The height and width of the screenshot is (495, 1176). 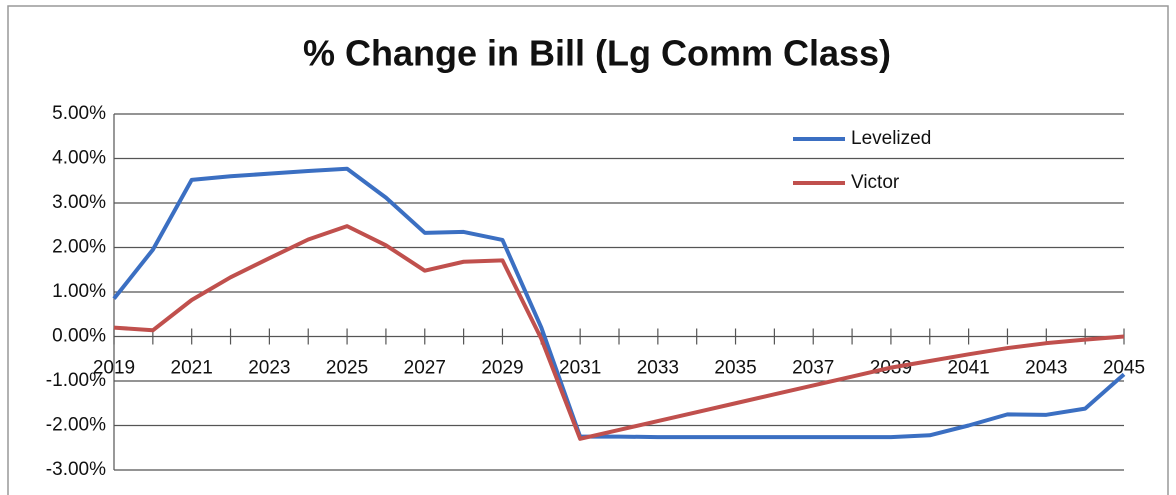 What do you see at coordinates (76, 425) in the screenshot?
I see `y-tick-label: -2.00%` at bounding box center [76, 425].